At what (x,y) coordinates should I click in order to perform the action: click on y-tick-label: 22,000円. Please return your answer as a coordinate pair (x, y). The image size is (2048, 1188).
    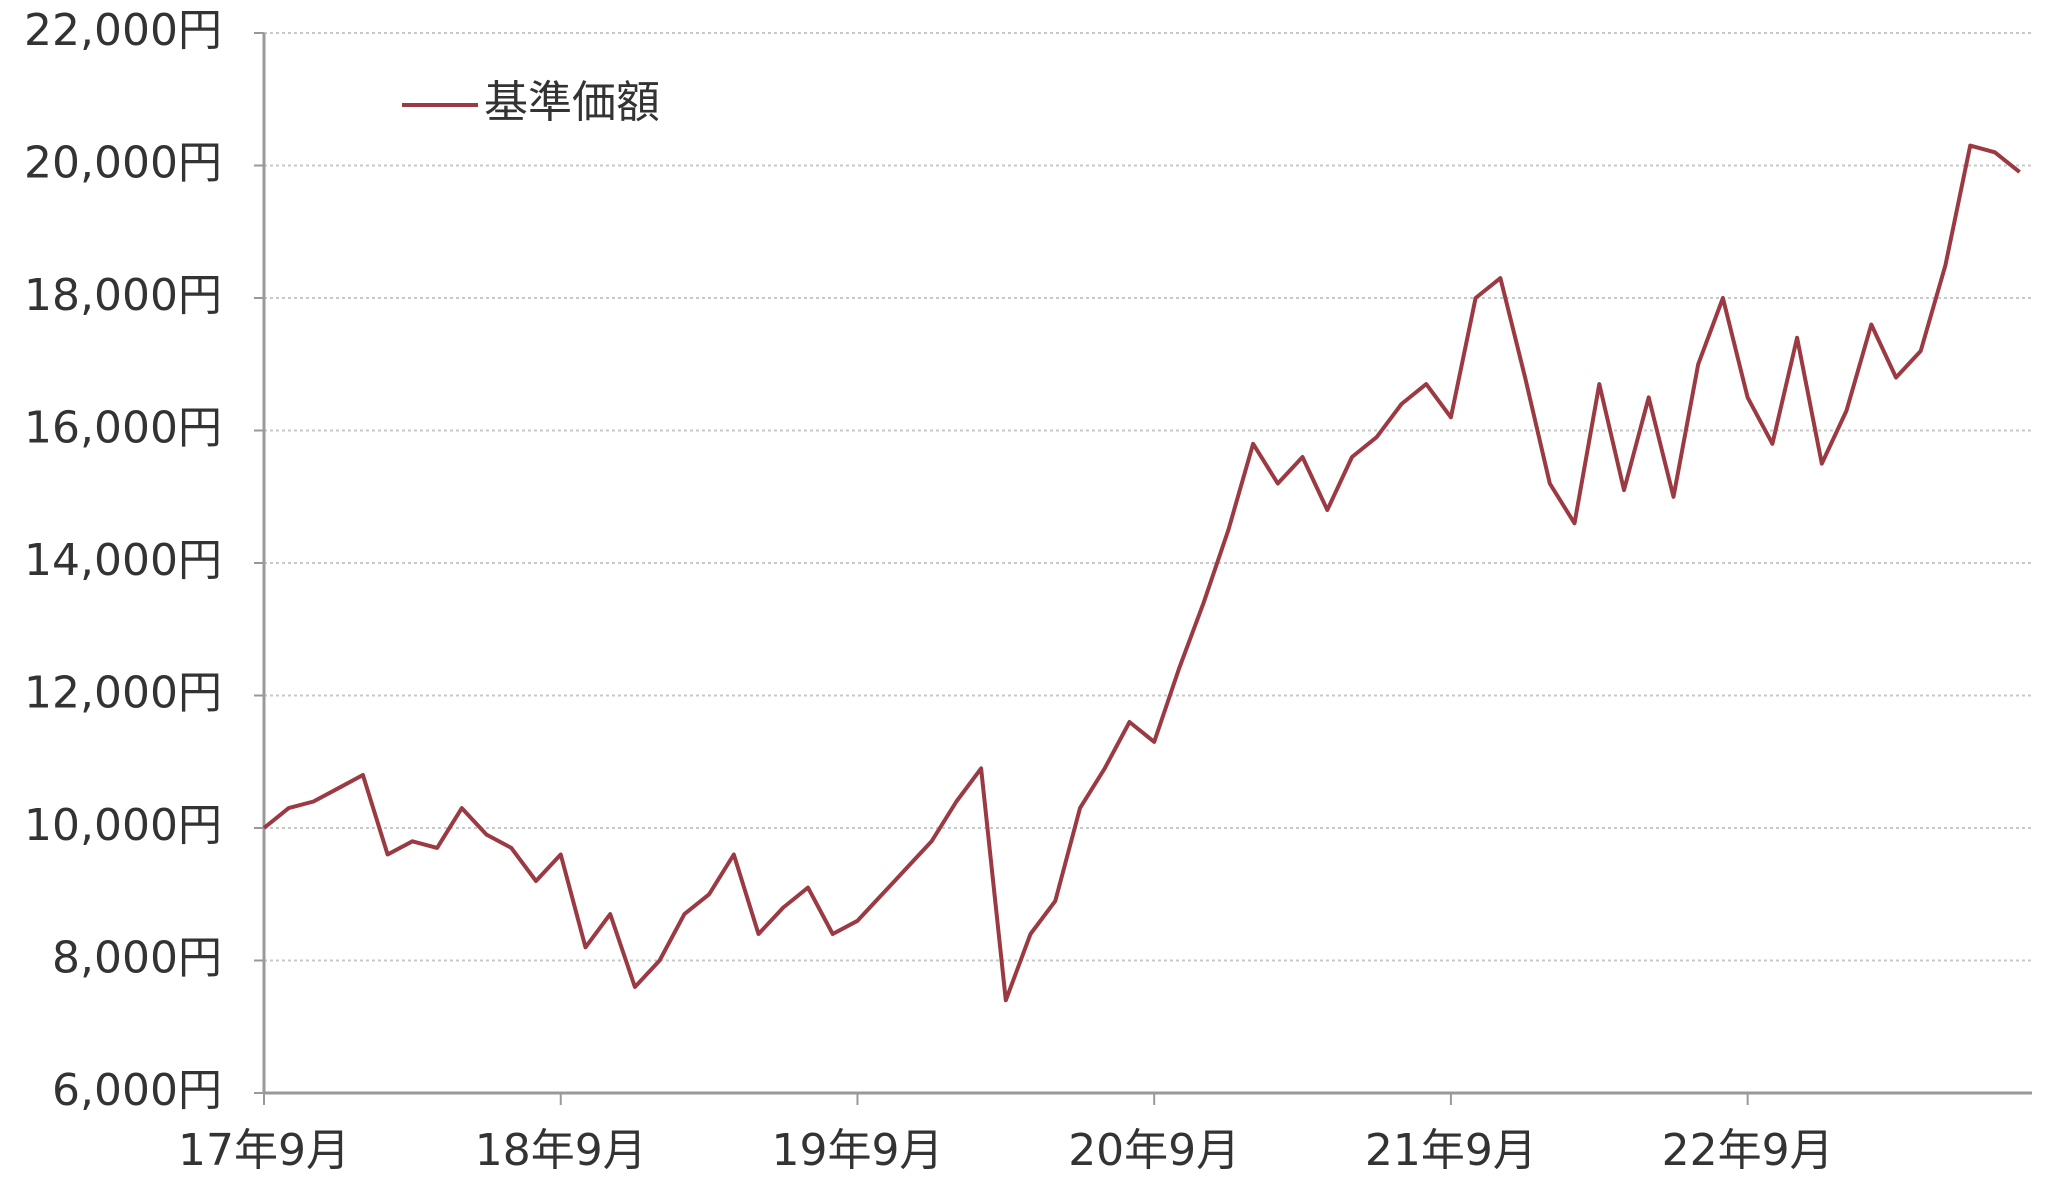
    Looking at the image, I should click on (123, 30).